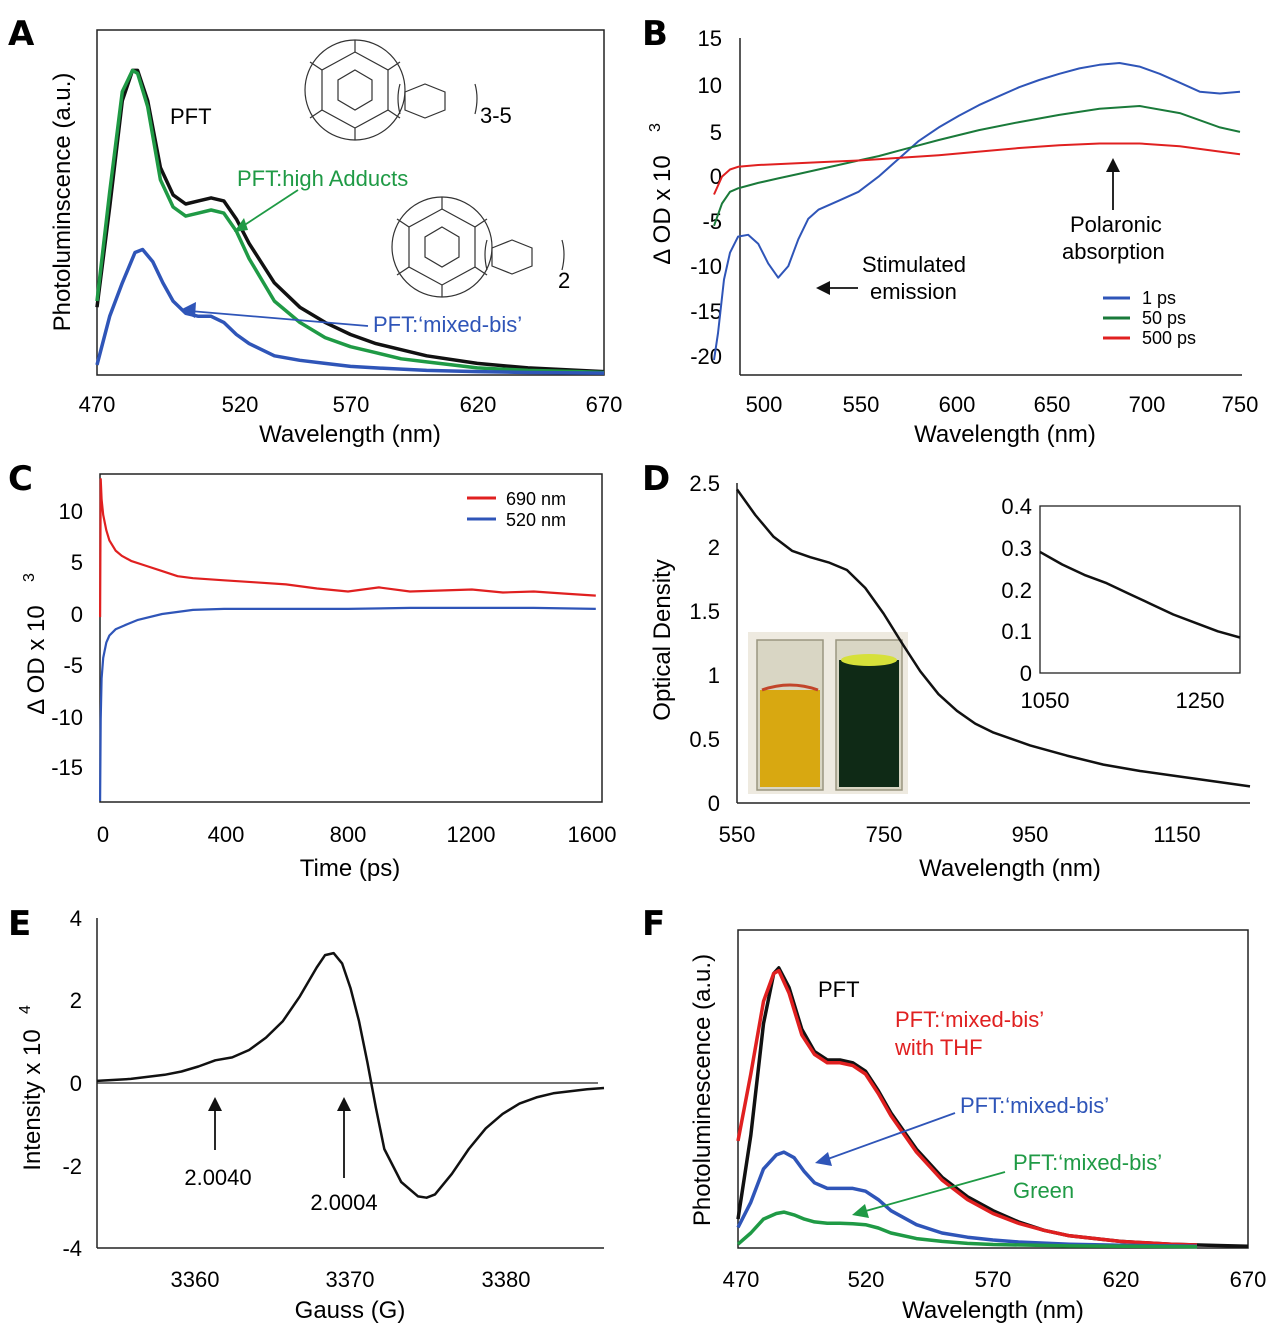 The height and width of the screenshot is (1325, 1274). I want to click on arrow-high-adducts, so click(269, 209).